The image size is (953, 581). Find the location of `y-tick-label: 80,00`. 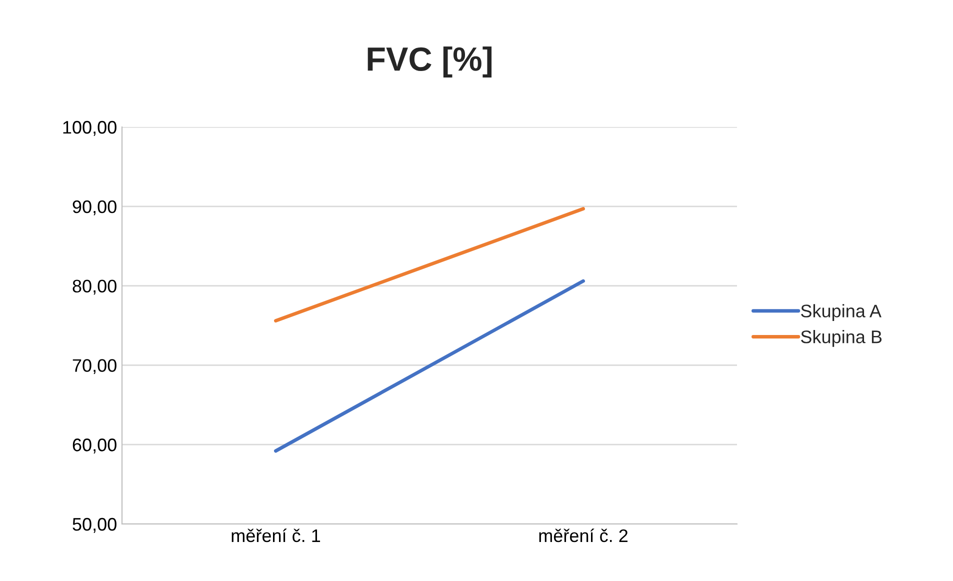

y-tick-label: 80,00 is located at coordinates (94, 287).